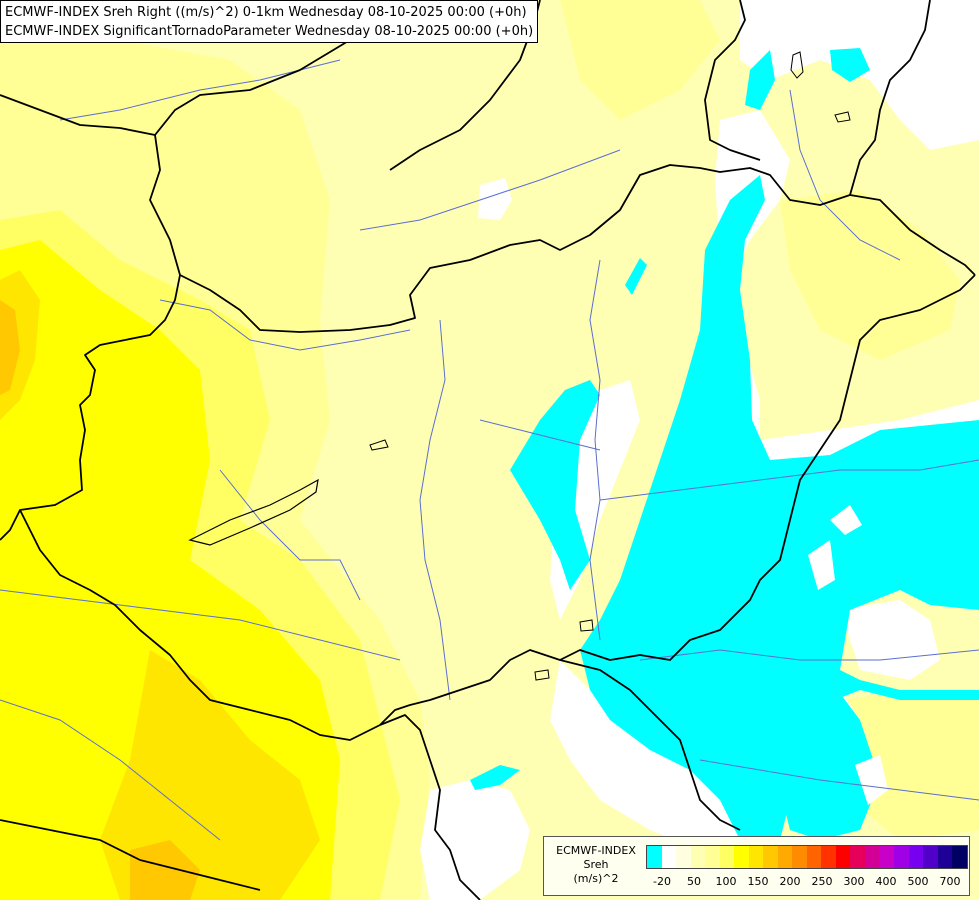 This screenshot has height=900, width=979. Describe the element at coordinates (886, 881) in the screenshot. I see `legend-tick-label: 400` at that location.